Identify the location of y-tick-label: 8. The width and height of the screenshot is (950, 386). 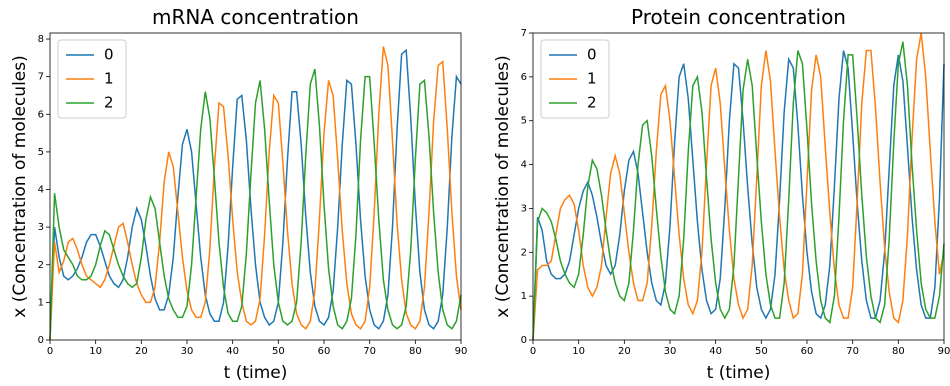
(41, 39).